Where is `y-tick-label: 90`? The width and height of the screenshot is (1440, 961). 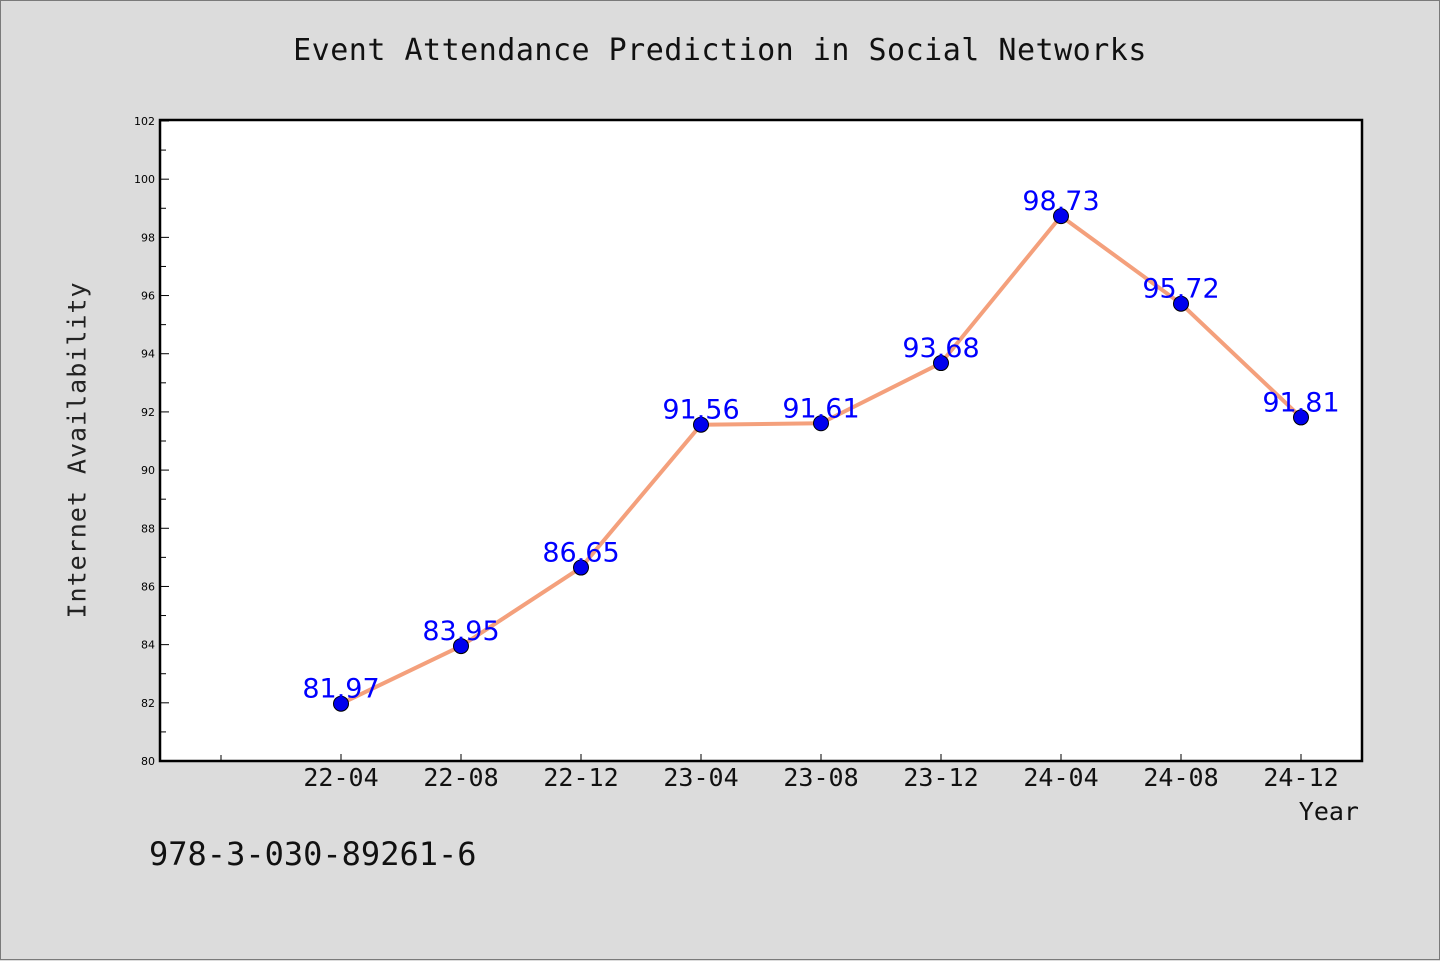 y-tick-label: 90 is located at coordinates (148, 470).